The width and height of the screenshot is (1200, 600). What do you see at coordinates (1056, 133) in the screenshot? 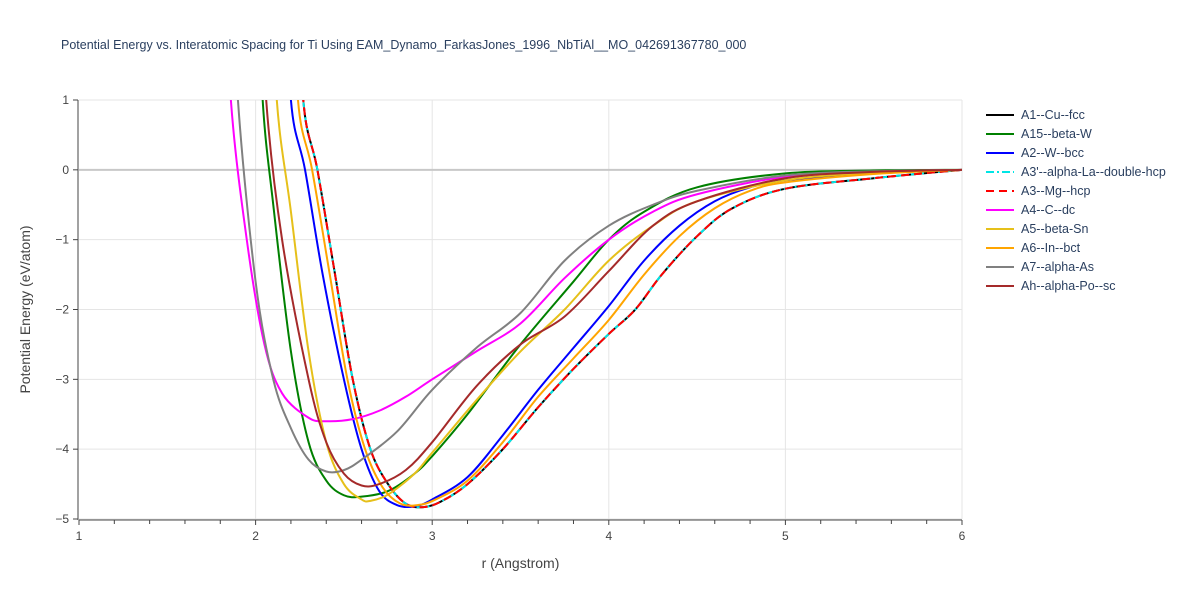
I see `legend-label: A15--beta-W` at bounding box center [1056, 133].